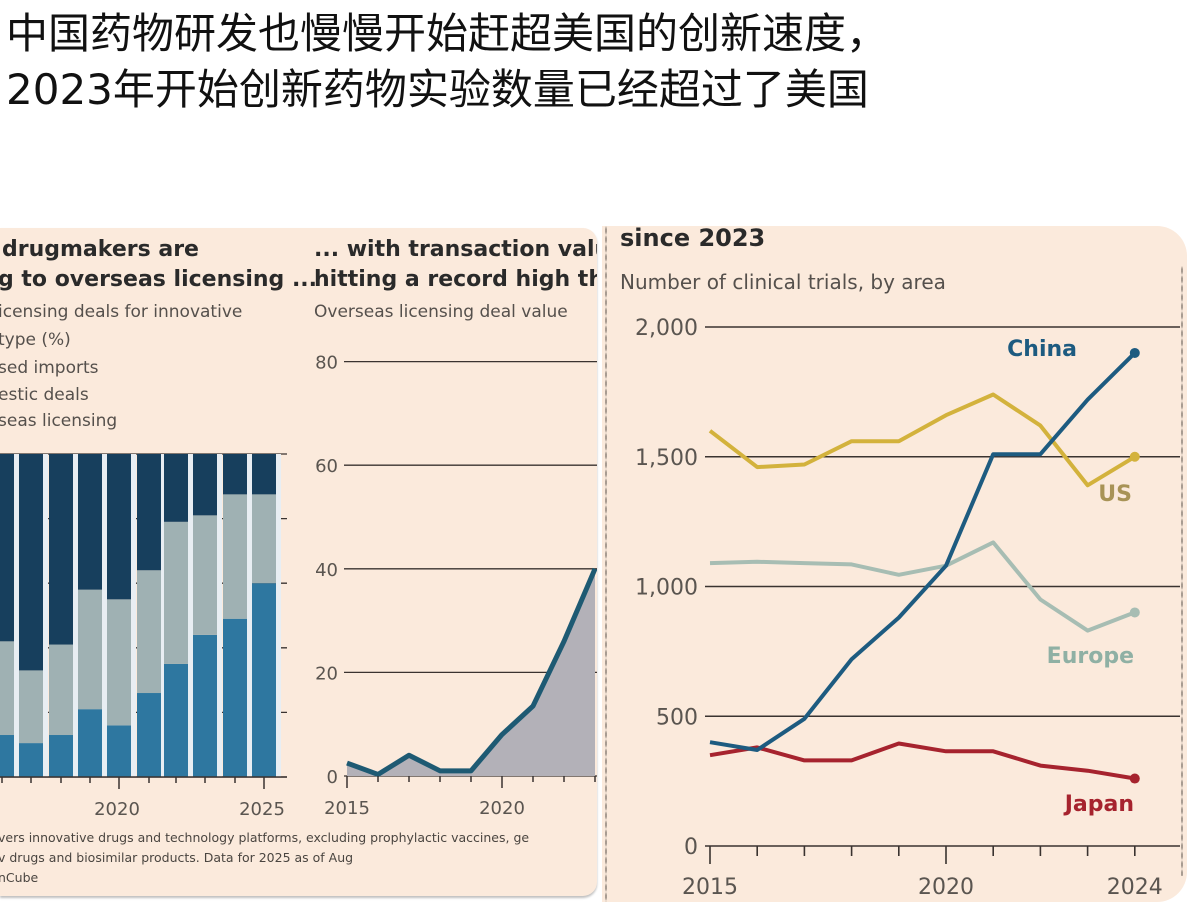 The width and height of the screenshot is (1197, 902). What do you see at coordinates (922, 586) in the screenshot?
I see `line-europe` at bounding box center [922, 586].